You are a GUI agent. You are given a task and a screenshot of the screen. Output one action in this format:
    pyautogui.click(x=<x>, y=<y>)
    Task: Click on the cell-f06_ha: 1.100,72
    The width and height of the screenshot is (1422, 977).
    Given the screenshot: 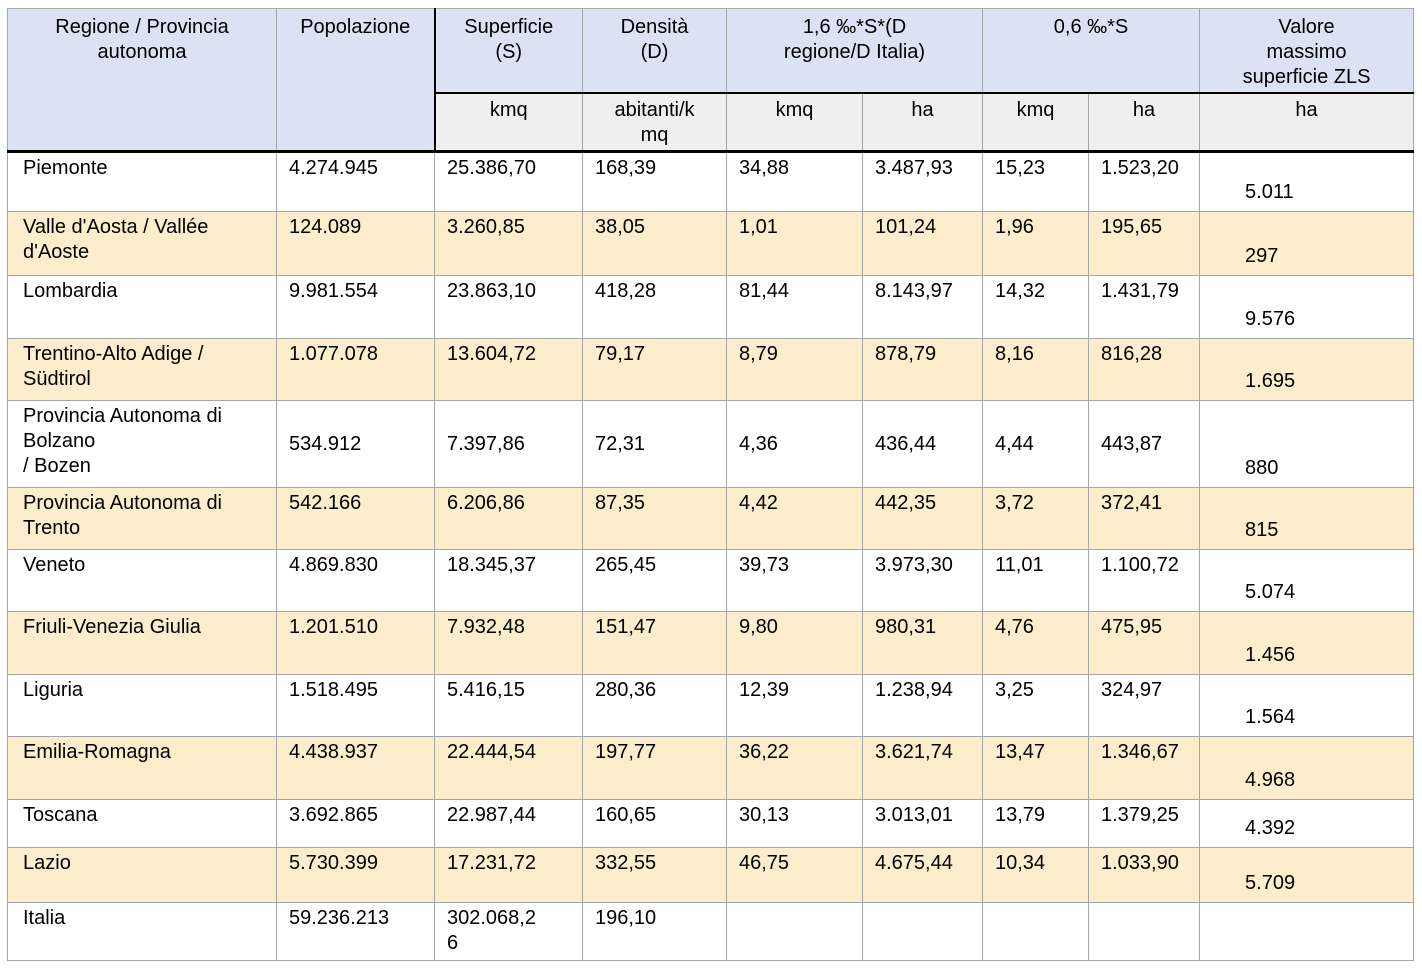 What is the action you would take?
    pyautogui.click(x=1144, y=580)
    